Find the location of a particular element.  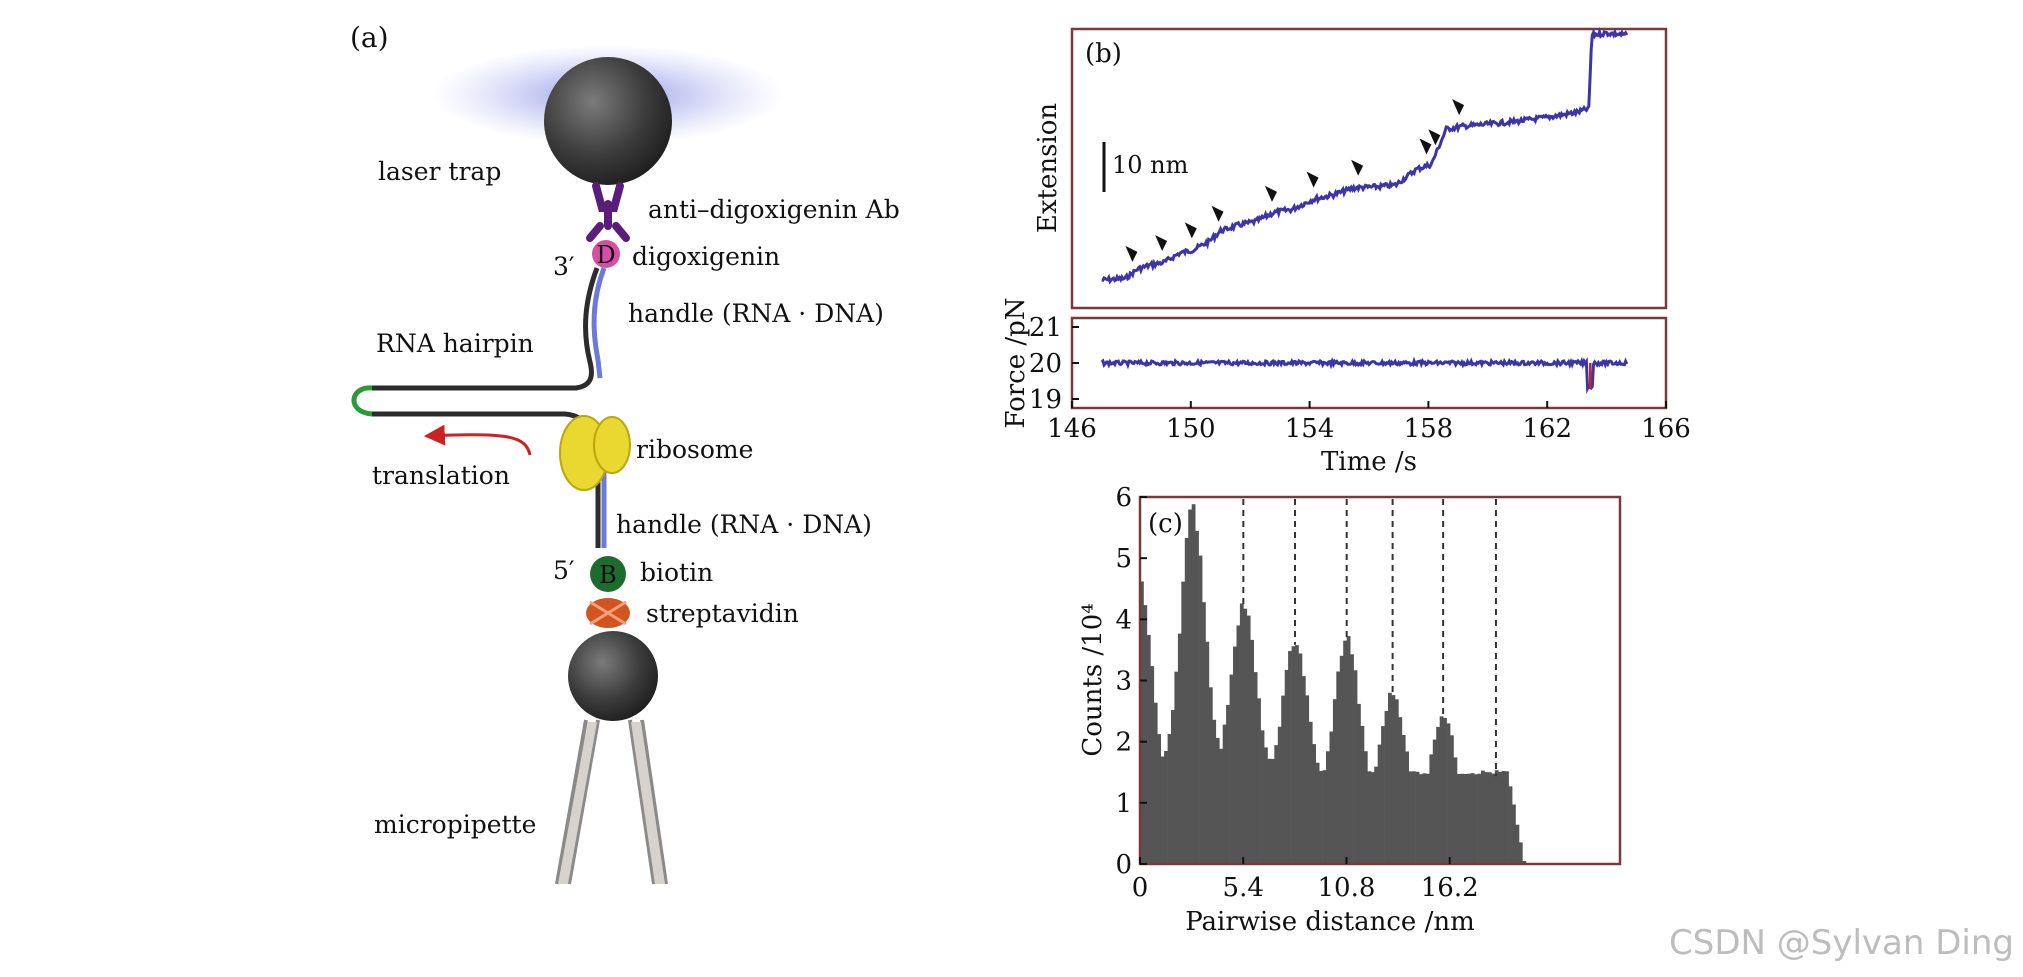

force-ylabel: Force /pN is located at coordinates (1016, 362).